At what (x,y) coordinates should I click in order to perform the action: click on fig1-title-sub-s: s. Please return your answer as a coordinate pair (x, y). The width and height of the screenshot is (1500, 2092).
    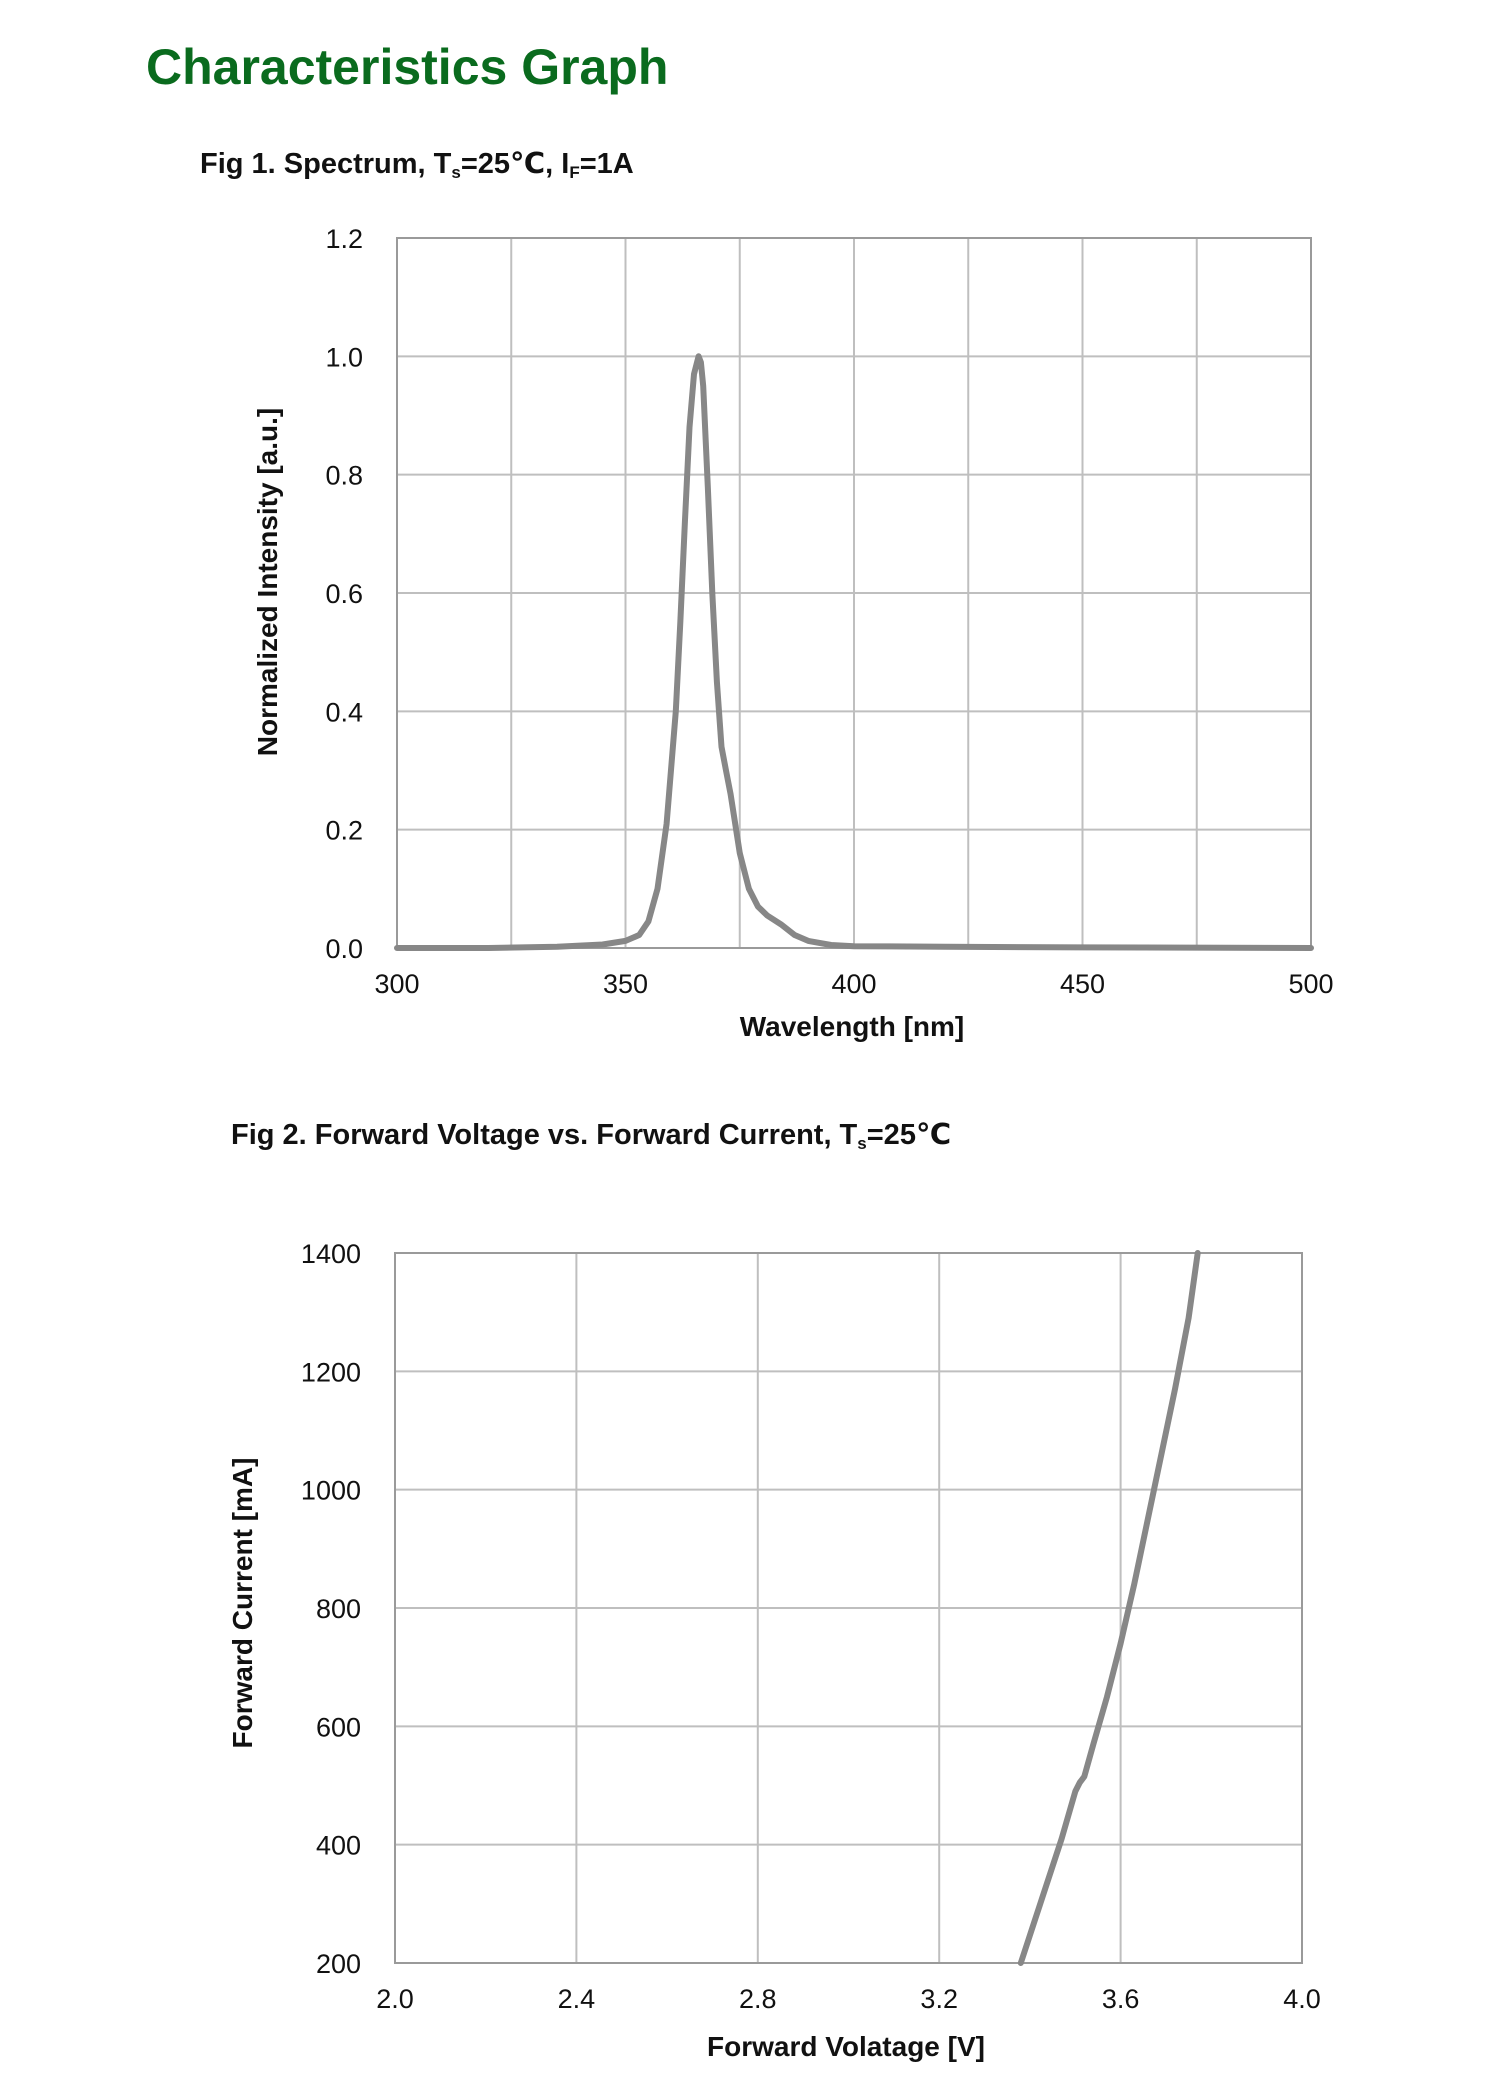
    Looking at the image, I should click on (456, 172).